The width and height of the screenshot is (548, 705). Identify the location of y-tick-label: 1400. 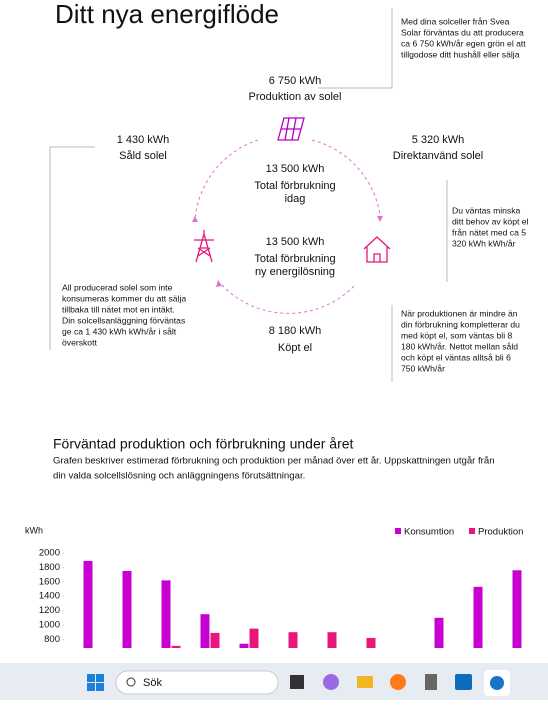
(49, 596).